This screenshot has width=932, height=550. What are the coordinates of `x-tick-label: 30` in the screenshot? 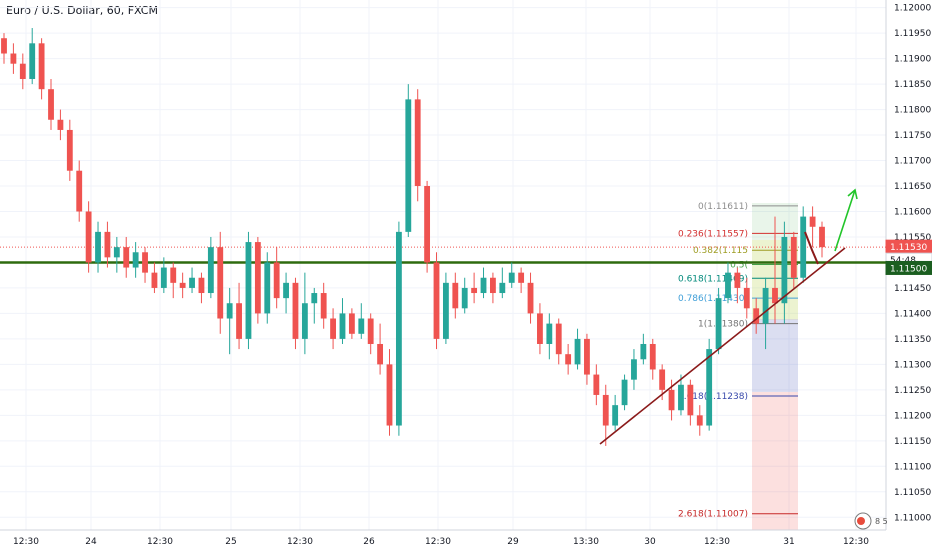 It's located at (650, 542).